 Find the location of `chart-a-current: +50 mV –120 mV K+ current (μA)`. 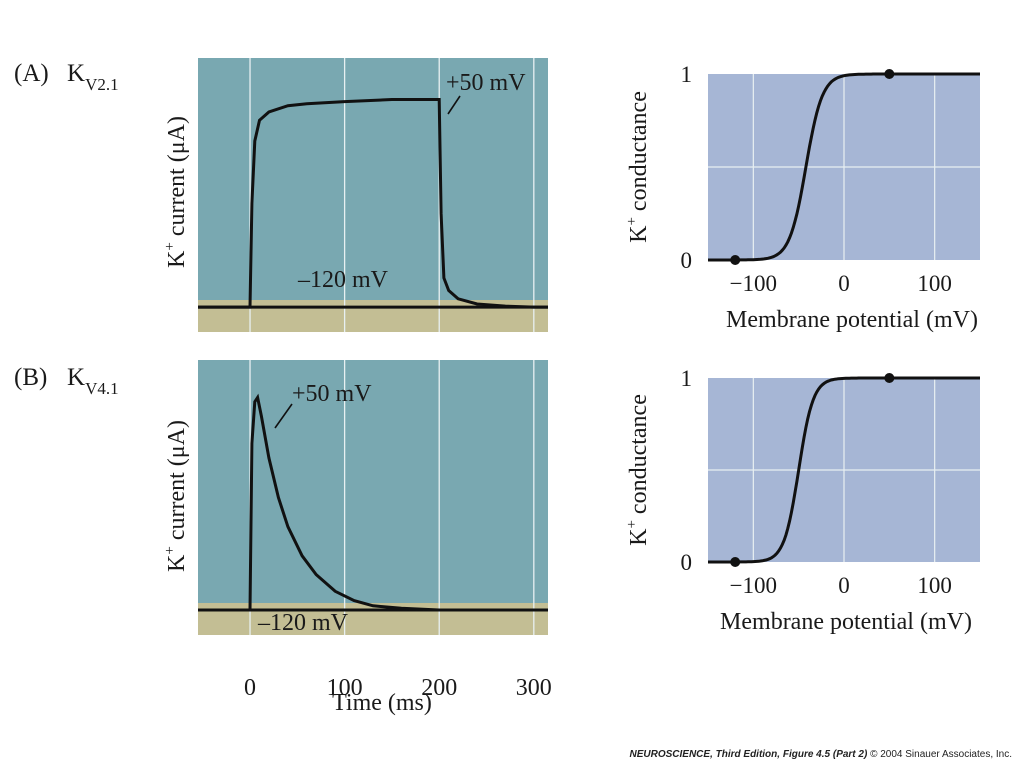

chart-a-current: +50 mV –120 mV K+ current (μA) is located at coordinates (355, 195).